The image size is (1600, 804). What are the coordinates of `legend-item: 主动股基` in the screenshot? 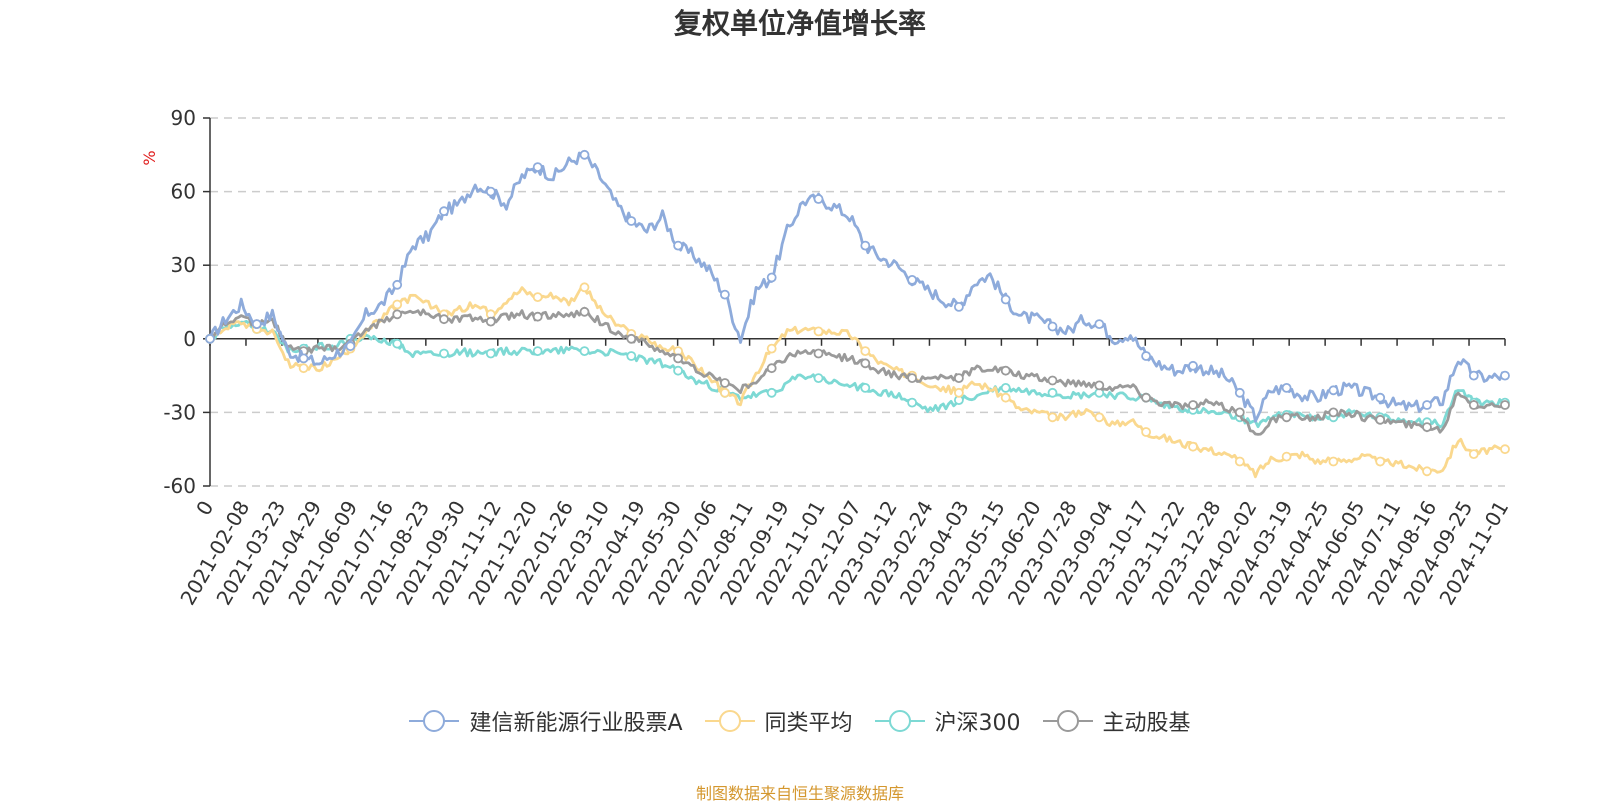 It's located at (1116, 721).